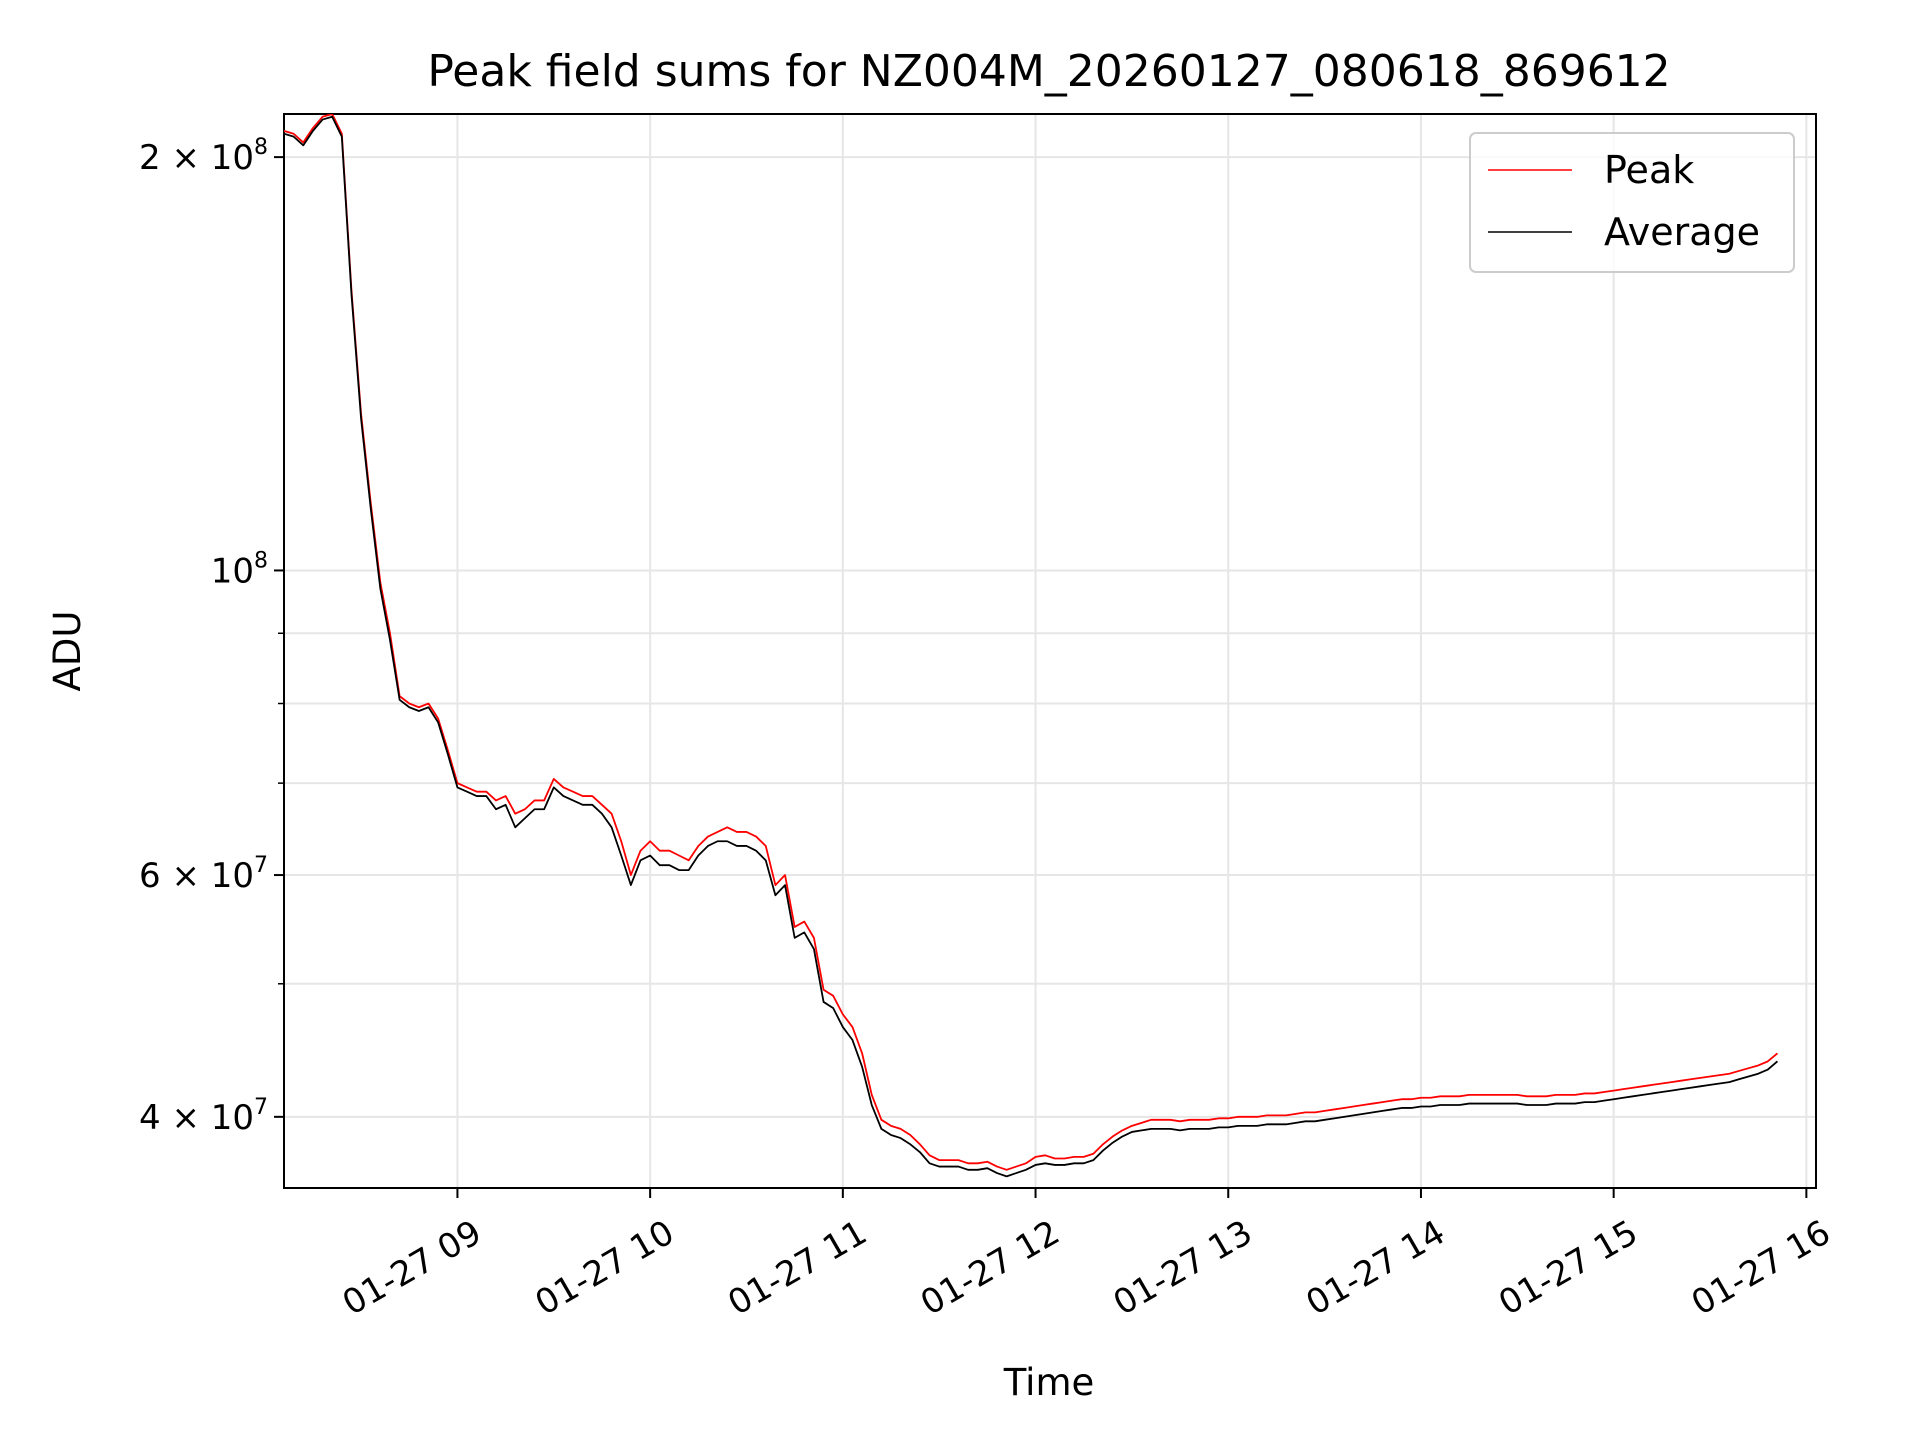 The image size is (1920, 1440). What do you see at coordinates (203, 156) in the screenshot?
I see `y-tick-label: 2 × 108` at bounding box center [203, 156].